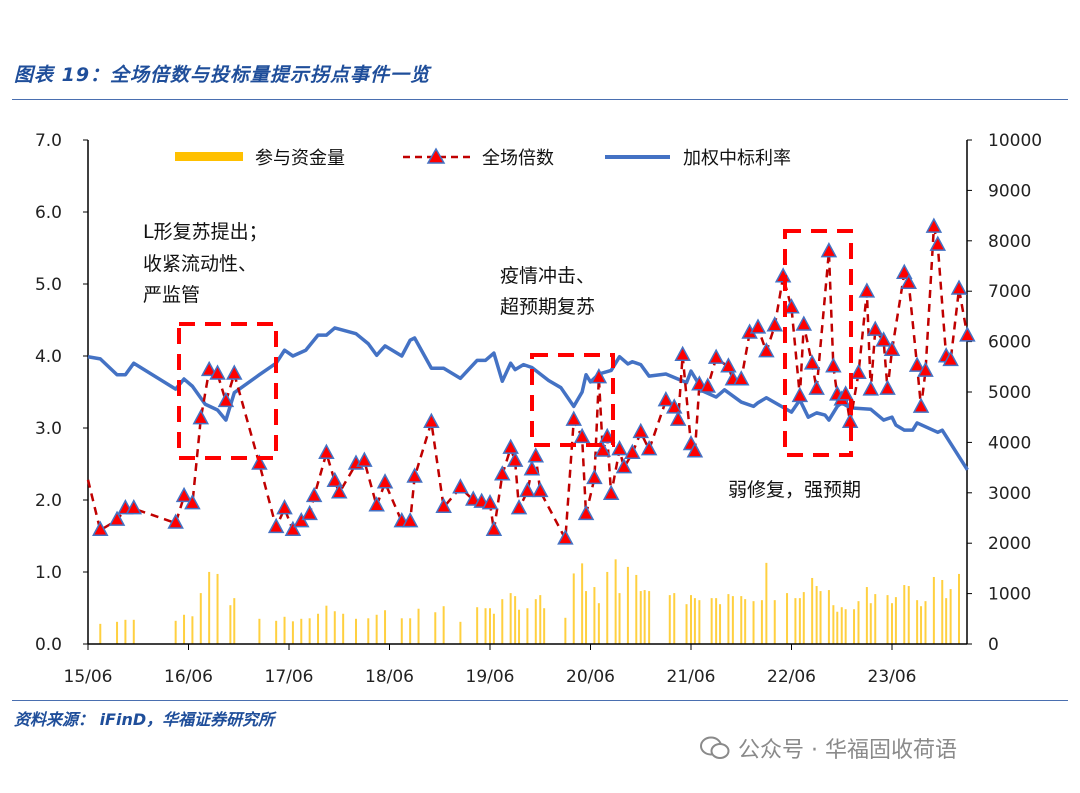  I want to click on legend-label: 全场倍数, so click(518, 158).